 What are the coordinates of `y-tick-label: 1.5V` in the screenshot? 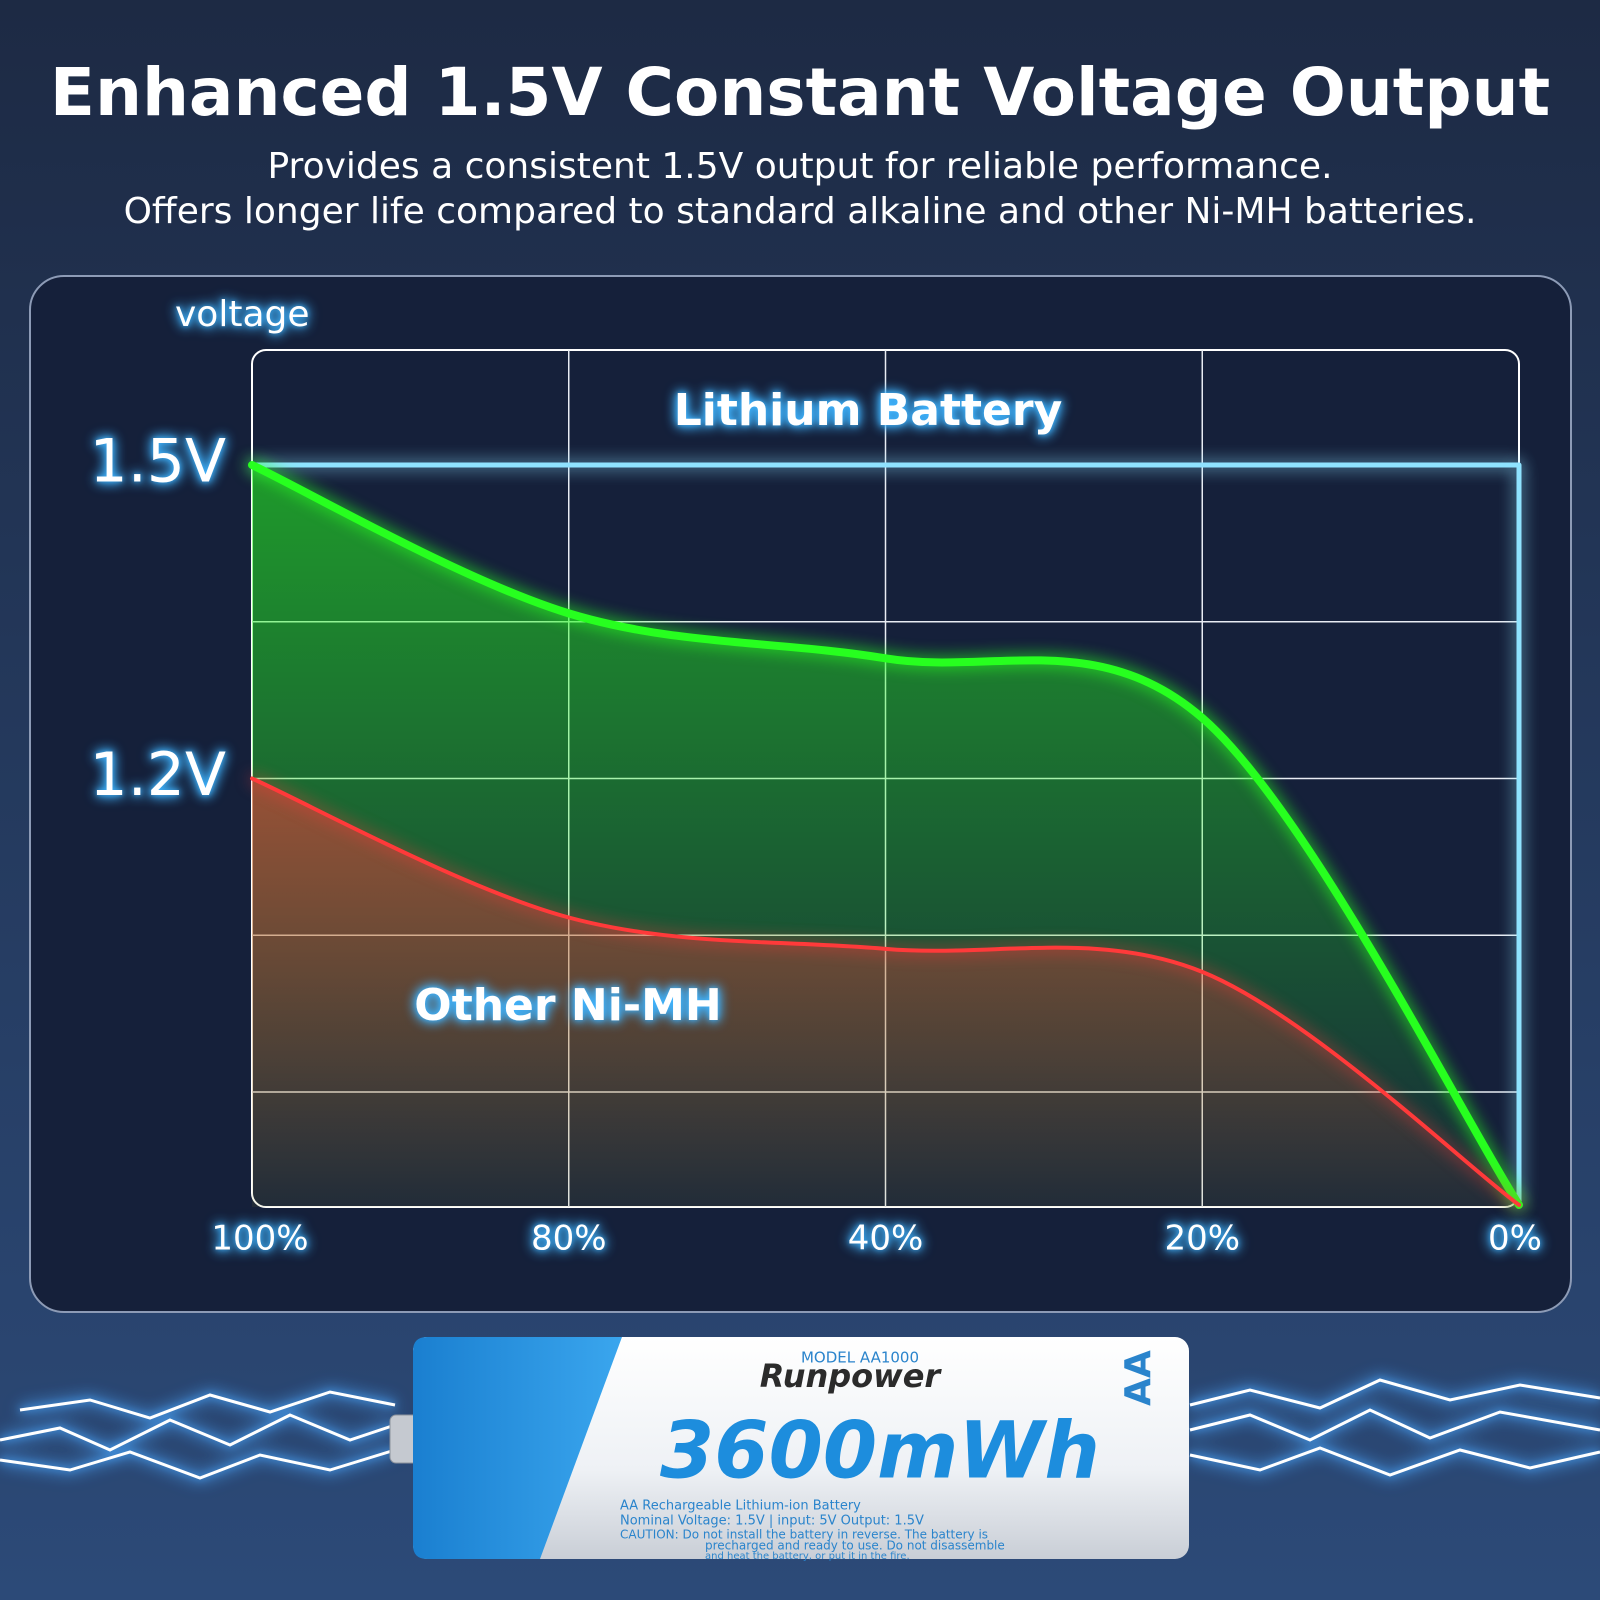 It's located at (158, 462).